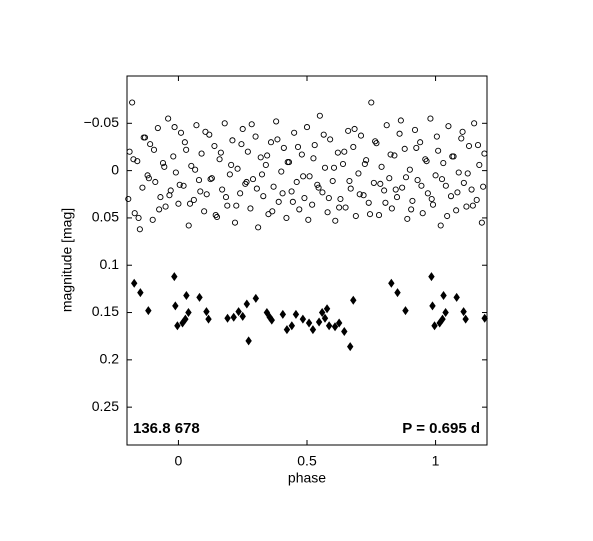 Image resolution: width=593 pixels, height=541 pixels. Describe the element at coordinates (441, 428) in the screenshot. I see `annotation: P = 0.695 d` at that location.